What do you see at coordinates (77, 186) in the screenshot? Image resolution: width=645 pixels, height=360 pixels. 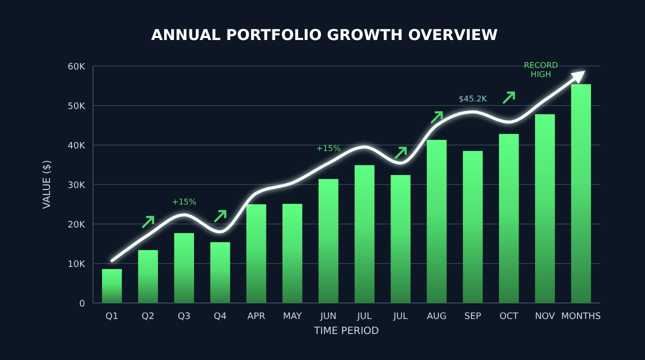 I see `y-tick-label: 30K` at bounding box center [77, 186].